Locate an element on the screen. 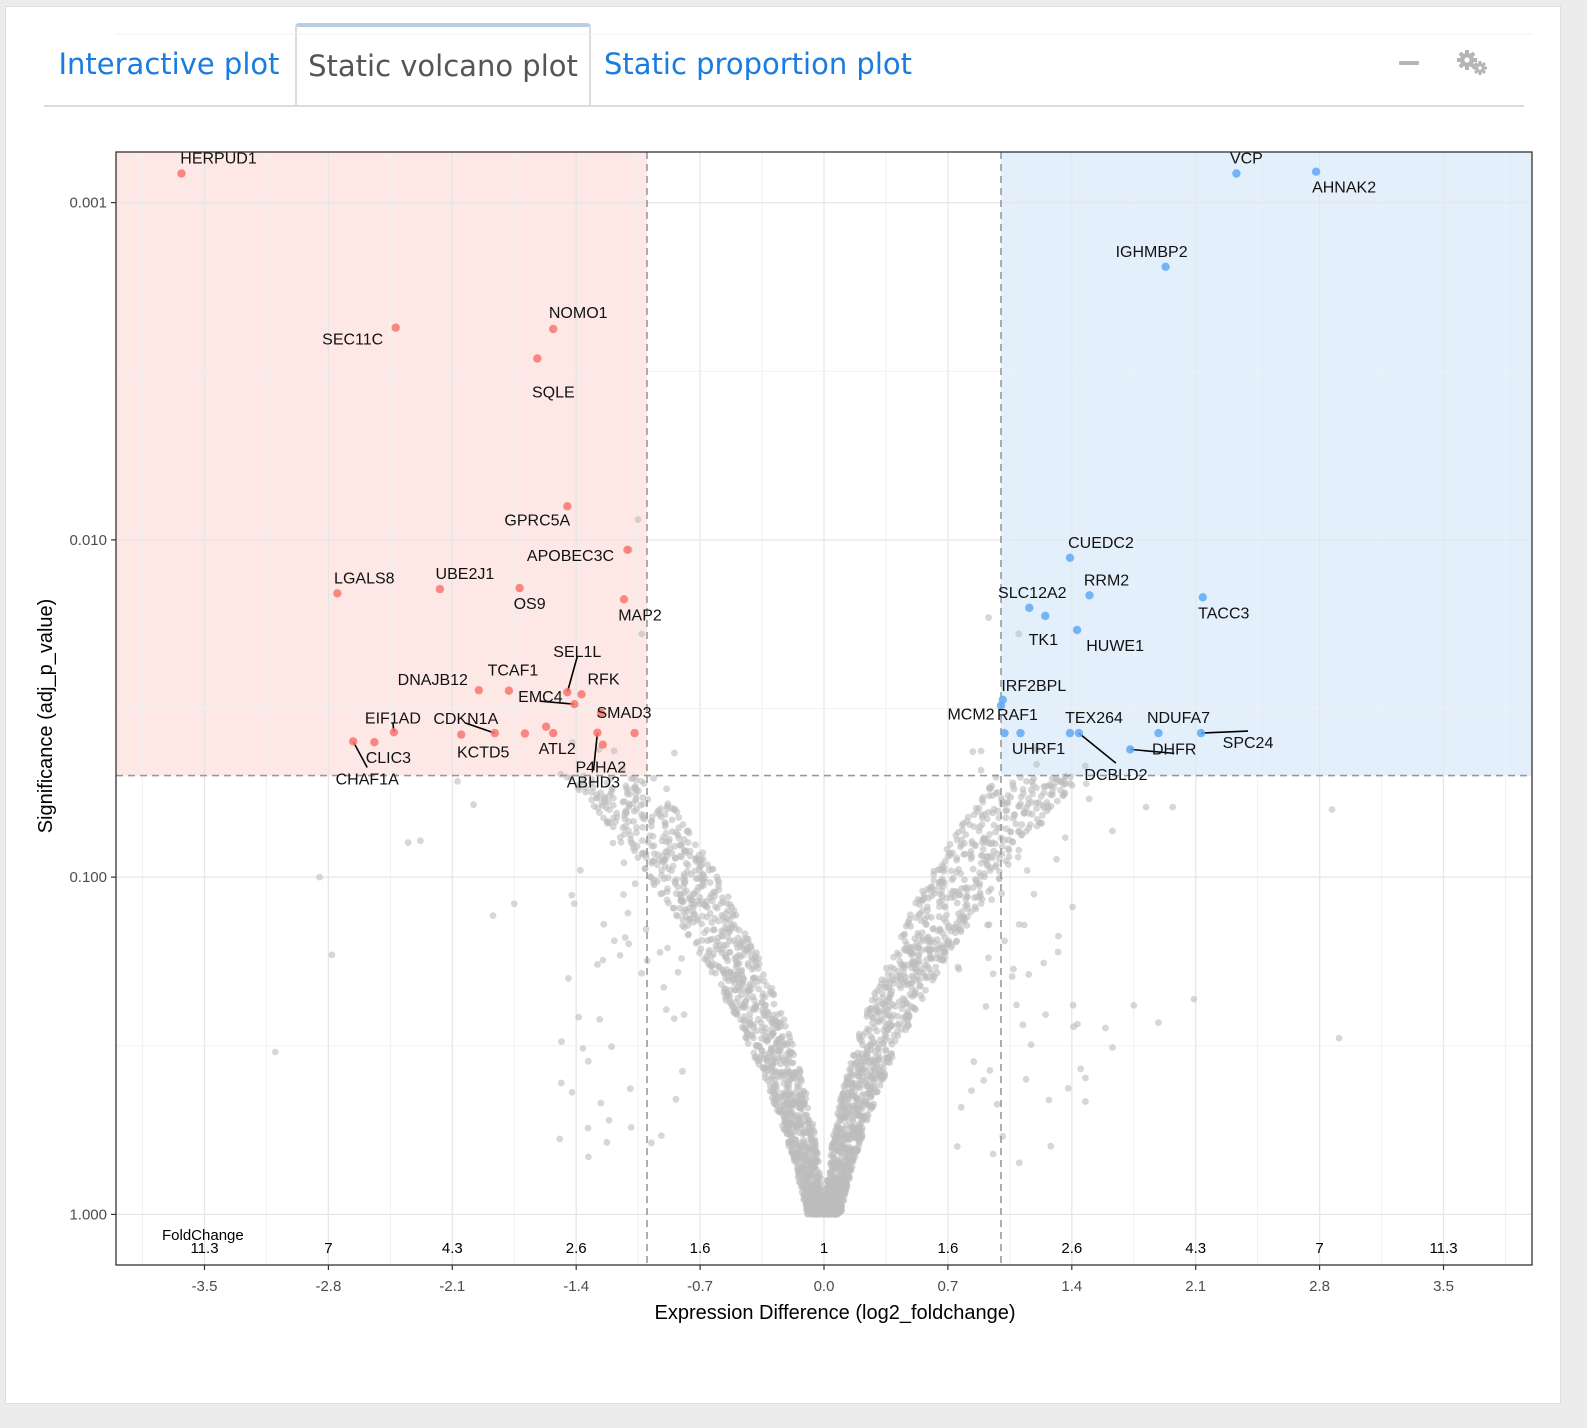  x-tick-label: -3.5 is located at coordinates (205, 1286).